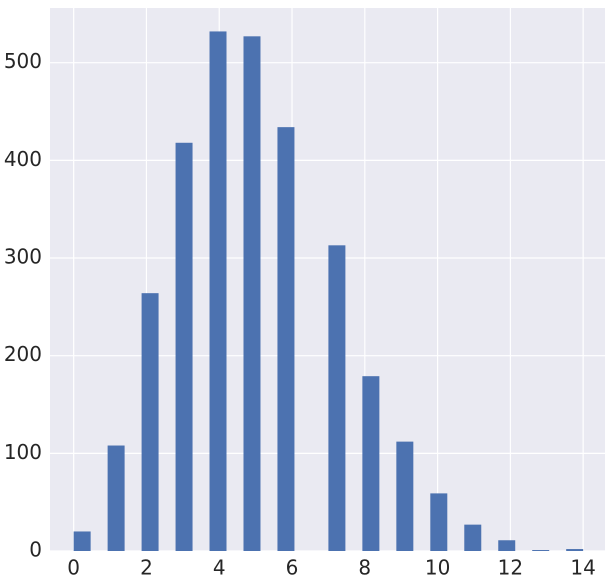 This screenshot has width=612, height=584. I want to click on y-tick-label: 0, so click(35, 550).